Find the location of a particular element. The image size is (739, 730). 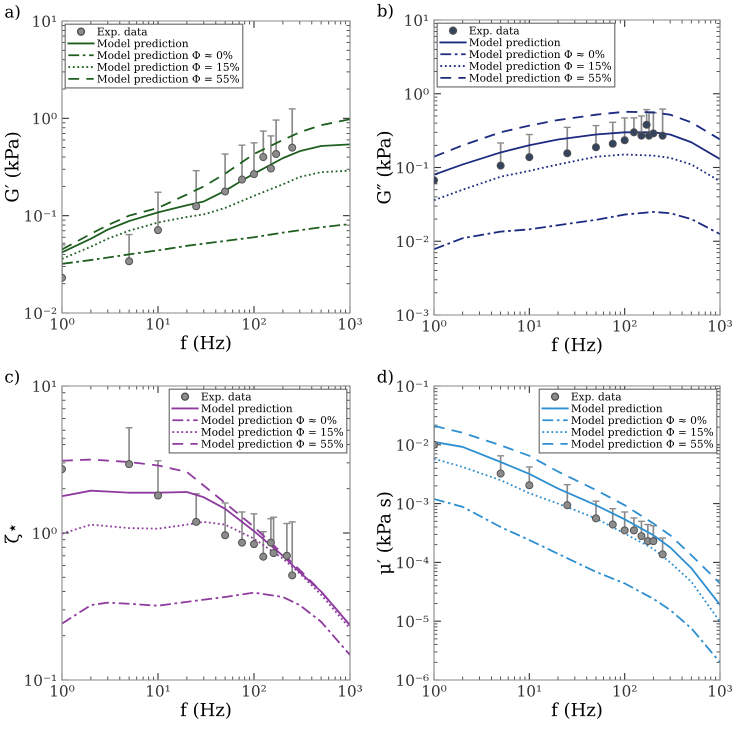

chart-title: c) is located at coordinates (12, 378).